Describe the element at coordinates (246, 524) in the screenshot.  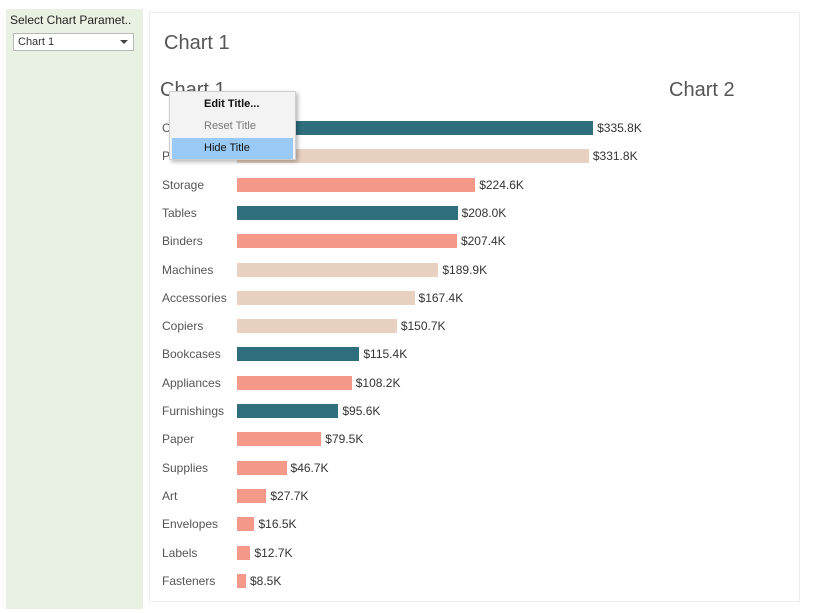
I see `bar-envelopes` at that location.